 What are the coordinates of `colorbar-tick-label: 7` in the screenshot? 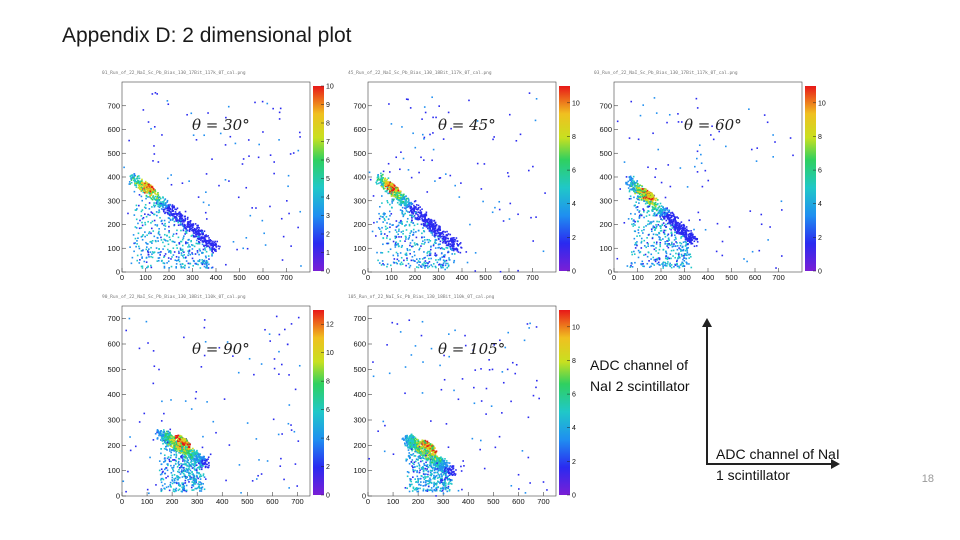 It's located at (328, 142).